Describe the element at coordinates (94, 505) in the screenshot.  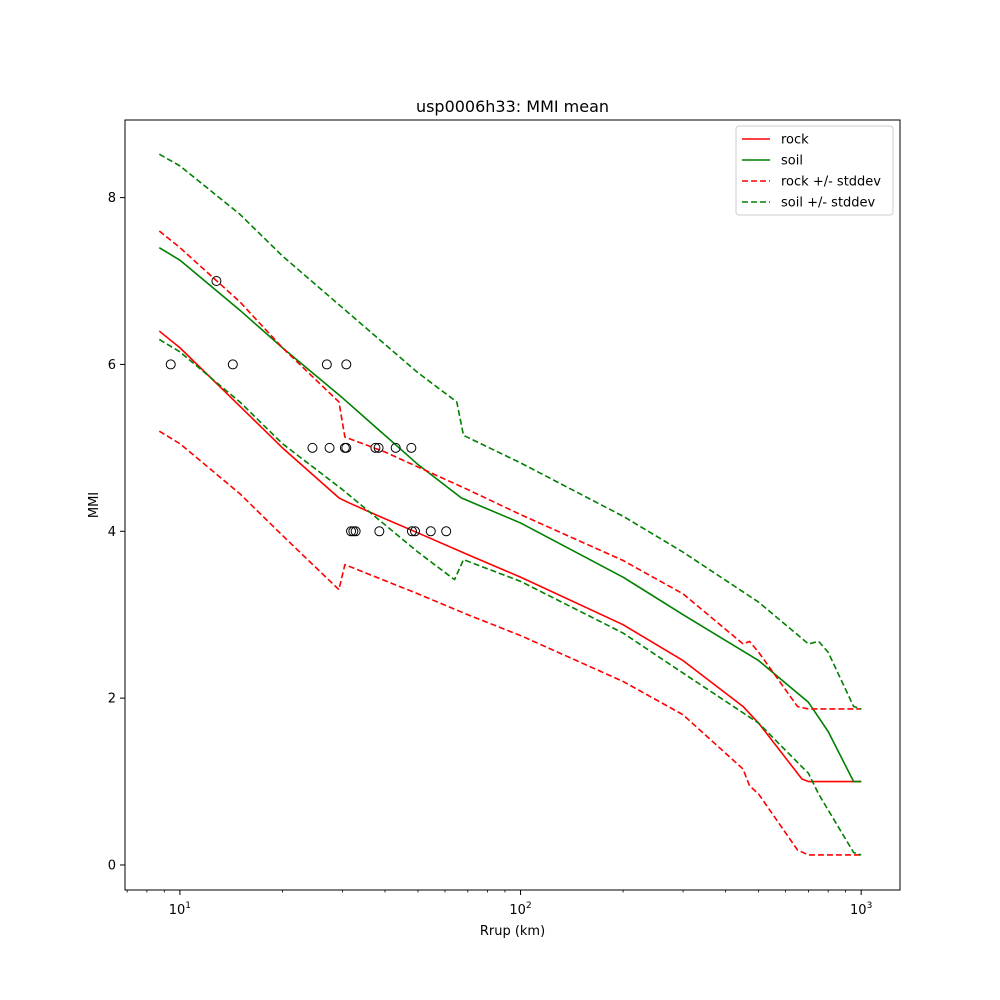
I see `y-axis-label: MMI` at that location.